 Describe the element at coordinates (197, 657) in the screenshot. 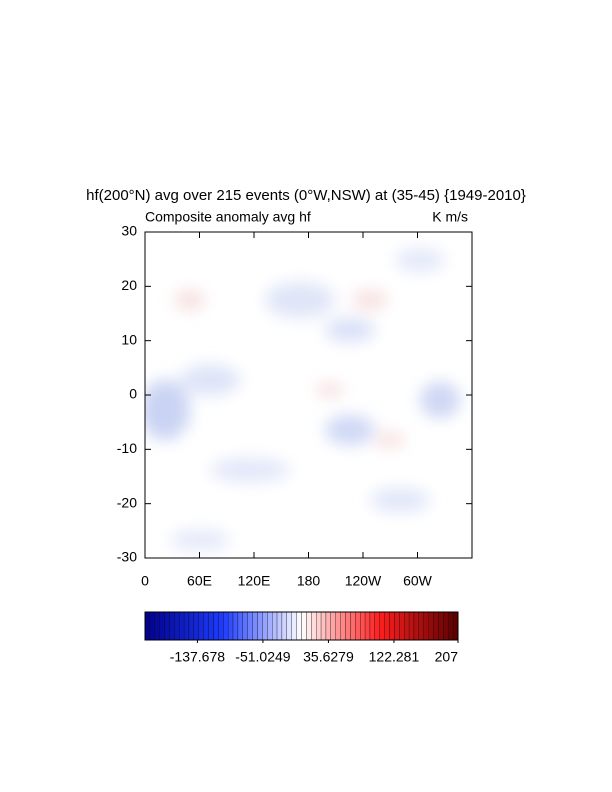

I see `colorbar-label: -137.678` at that location.